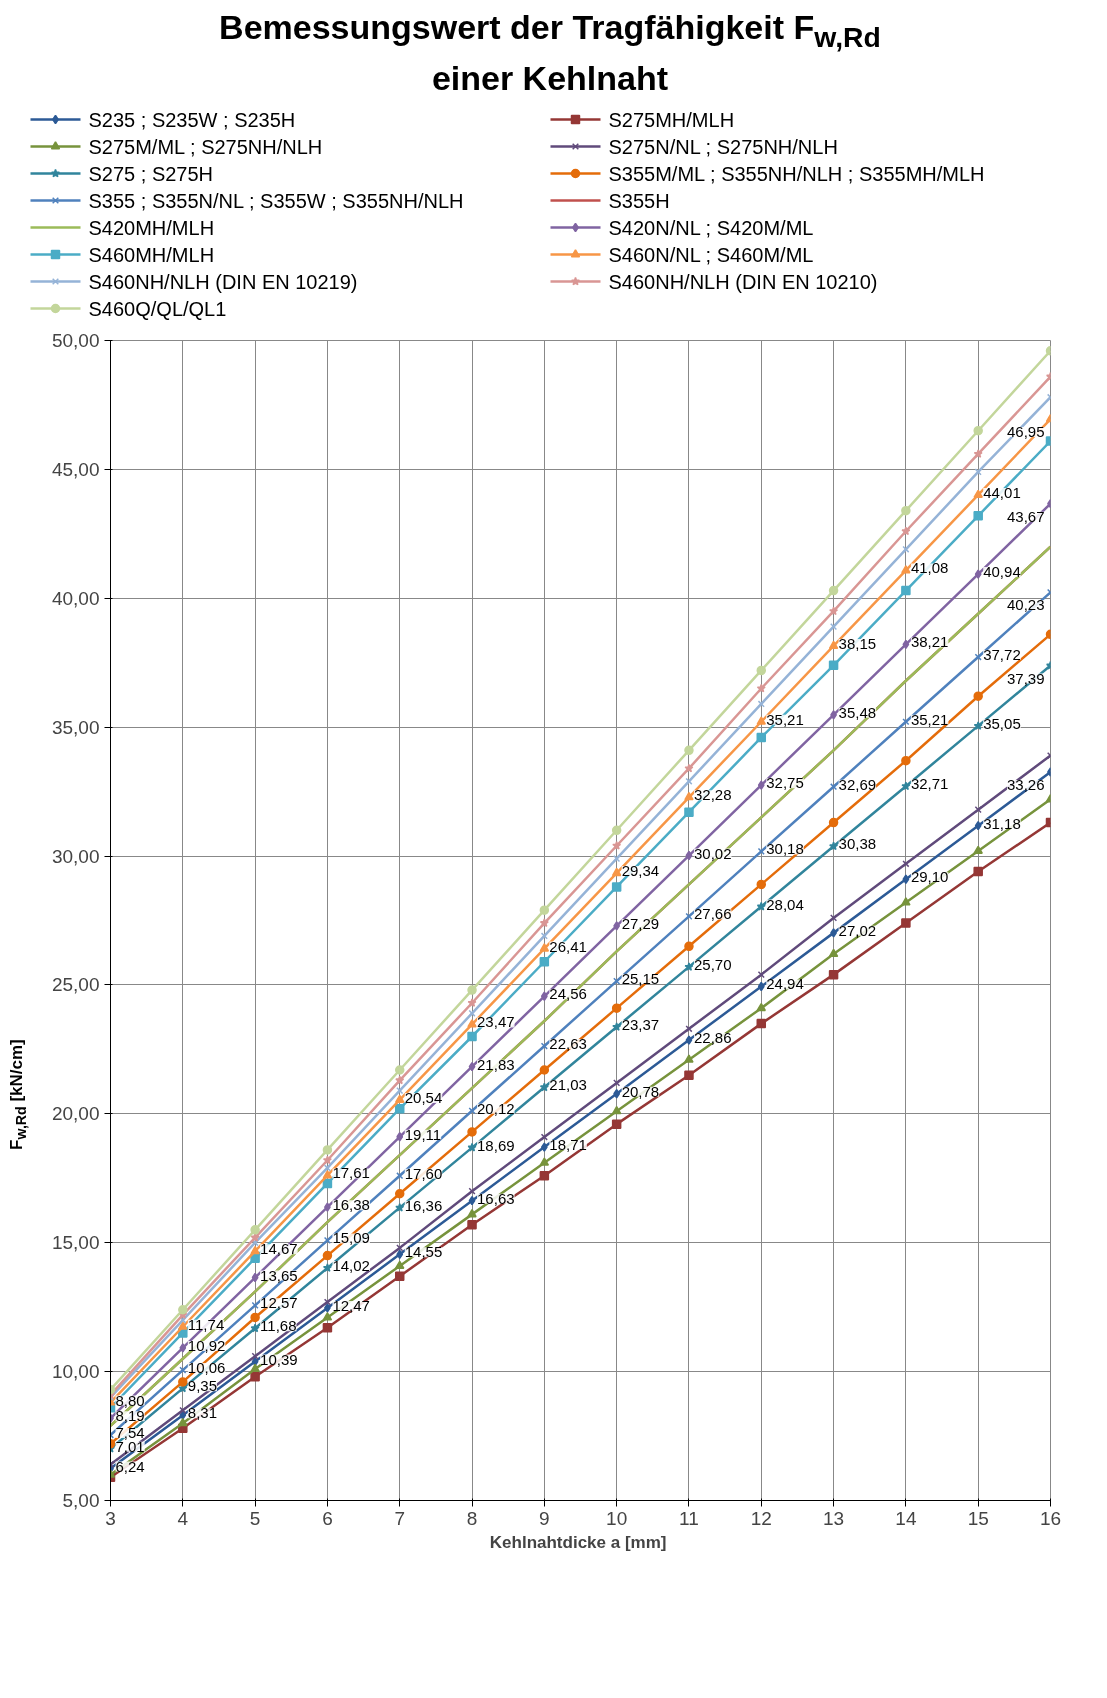  What do you see at coordinates (857, 930) in the screenshot?
I see `data-label: 27,02` at bounding box center [857, 930].